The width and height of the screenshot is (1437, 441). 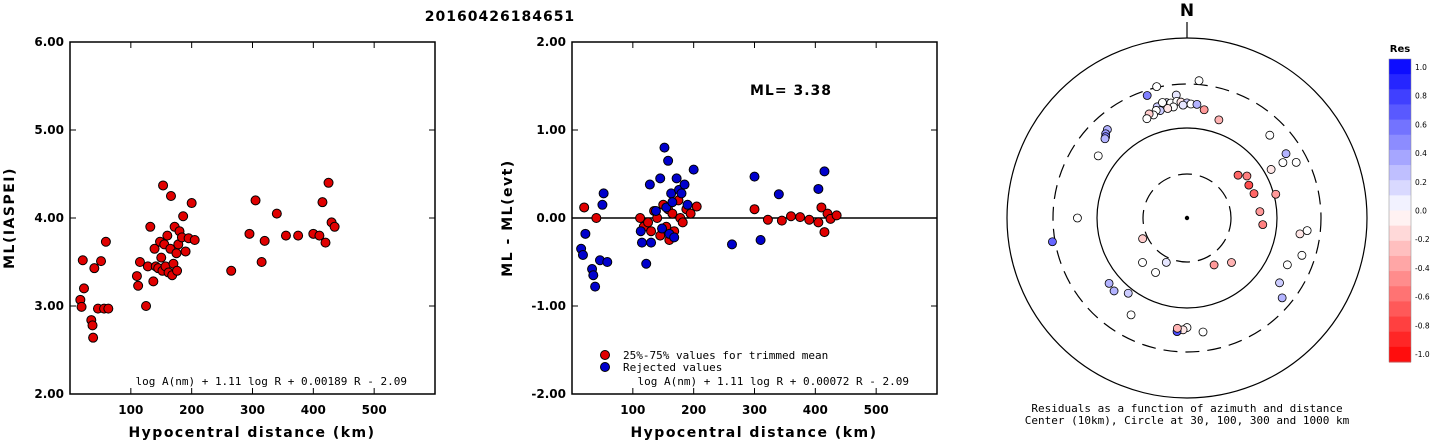 What do you see at coordinates (49, 42) in the screenshot?
I see `y-tick-label: 6.00` at bounding box center [49, 42].